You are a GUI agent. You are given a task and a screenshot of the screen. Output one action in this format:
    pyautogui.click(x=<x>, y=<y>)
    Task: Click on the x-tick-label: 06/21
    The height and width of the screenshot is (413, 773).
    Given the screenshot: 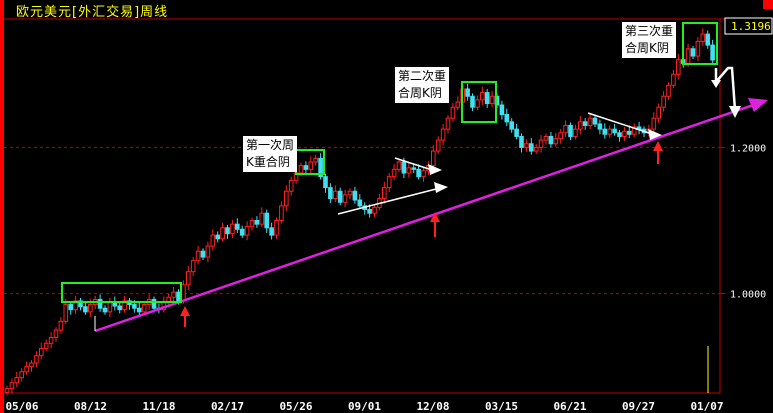 What is the action you would take?
    pyautogui.click(x=569, y=406)
    